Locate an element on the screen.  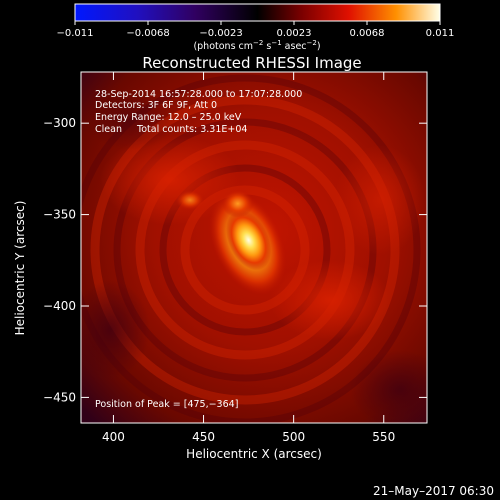
y-tick-label: −450 is located at coordinates (59, 397).